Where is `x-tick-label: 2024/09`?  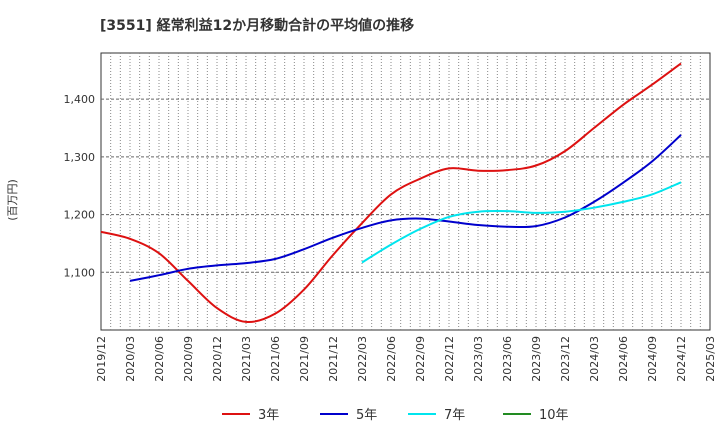 x-tick-label: 2024/09 is located at coordinates (652, 359).